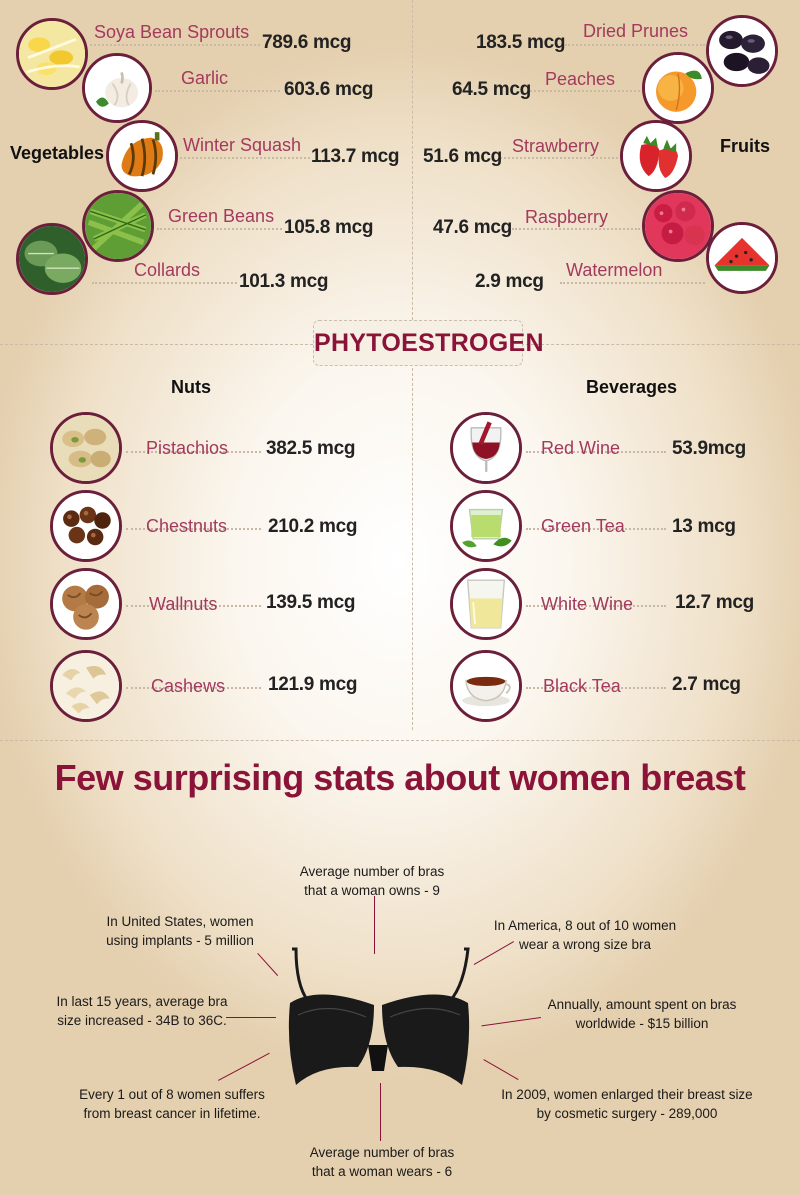 The image size is (800, 1195). What do you see at coordinates (462, 156) in the screenshot?
I see `strawberry-value: 51.6 mcg` at bounding box center [462, 156].